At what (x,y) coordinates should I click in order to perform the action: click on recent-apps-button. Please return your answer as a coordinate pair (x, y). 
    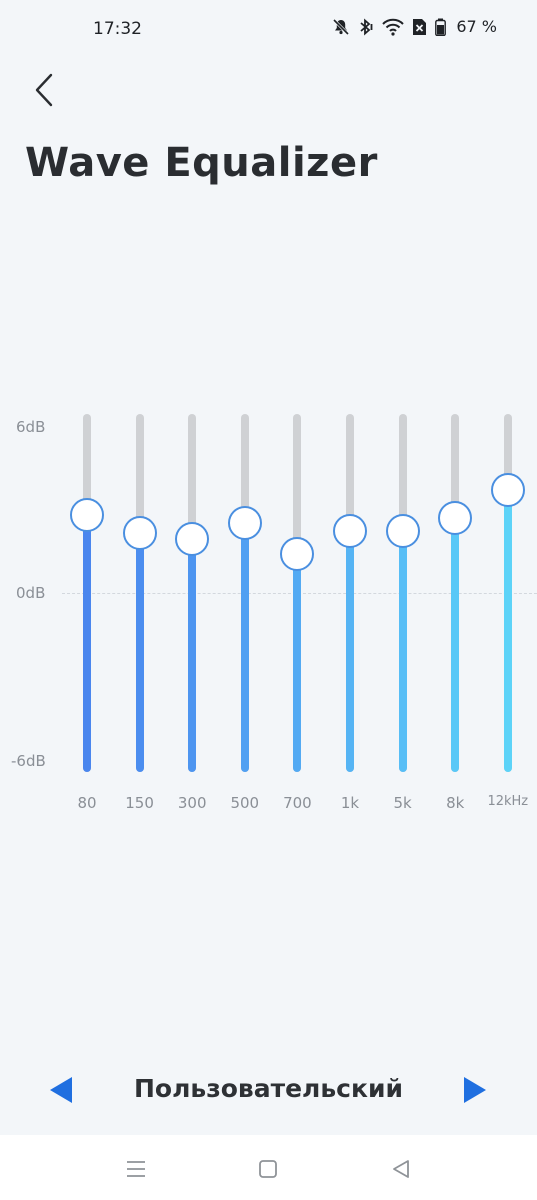
    Looking at the image, I should click on (136, 1169).